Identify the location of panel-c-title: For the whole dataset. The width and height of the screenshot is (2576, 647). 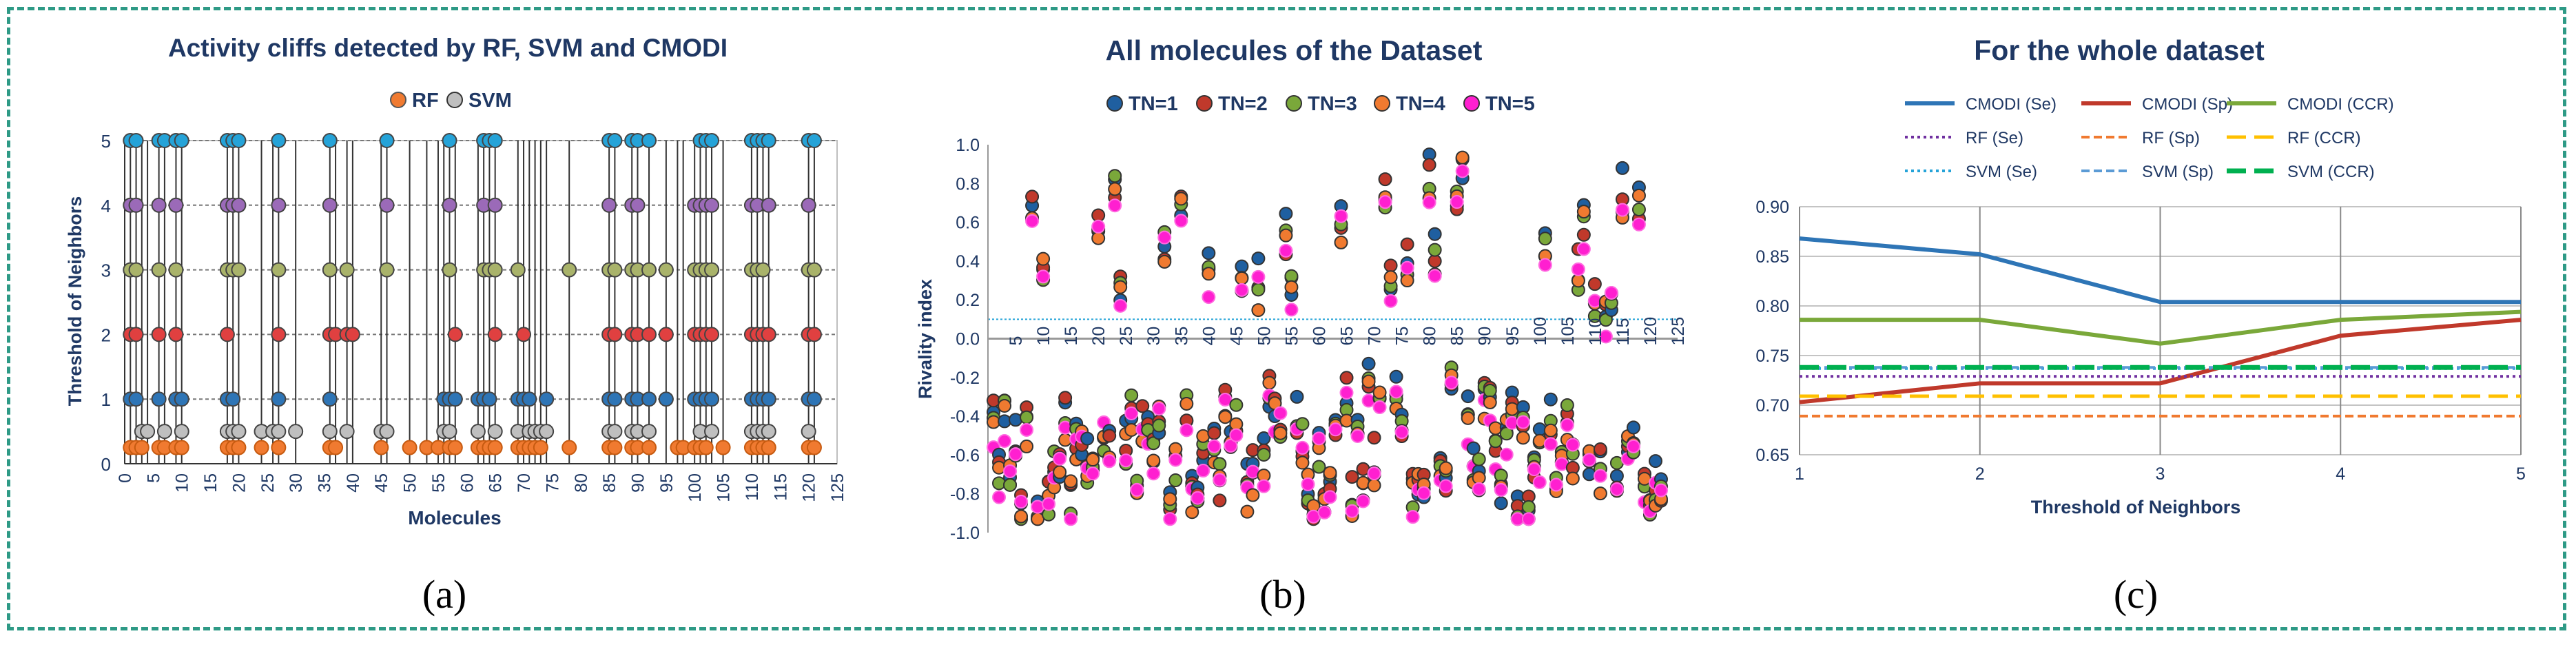
(2119, 50).